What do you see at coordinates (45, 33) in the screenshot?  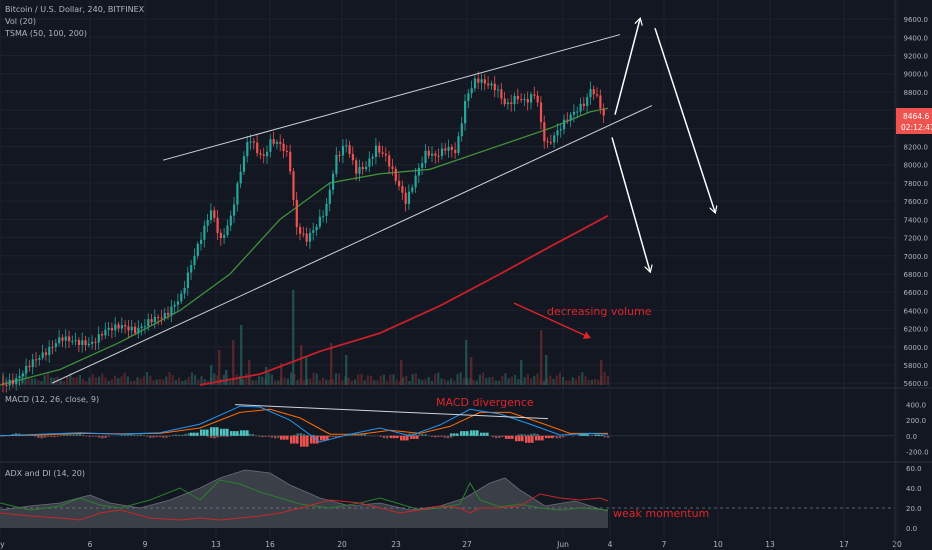 I see `tsma-legend: TSMA (50, 100, 200)` at bounding box center [45, 33].